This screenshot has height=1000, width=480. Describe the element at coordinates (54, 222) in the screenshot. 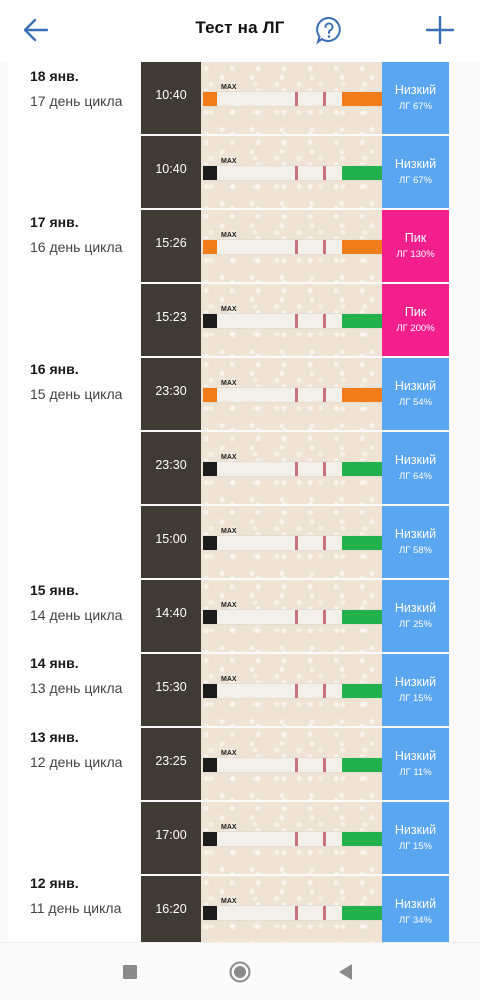

I see `day-date: 17 янв.` at that location.